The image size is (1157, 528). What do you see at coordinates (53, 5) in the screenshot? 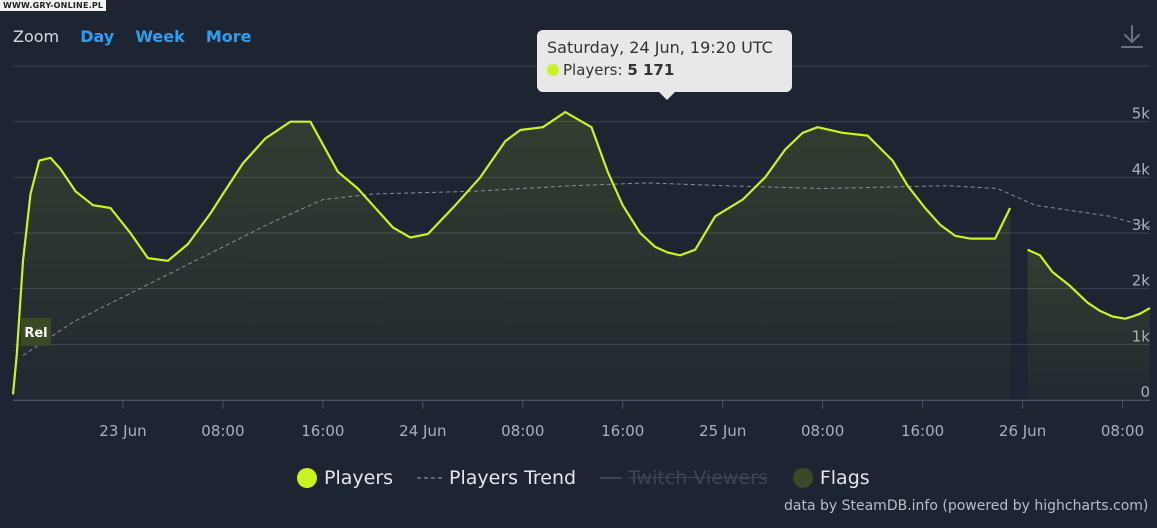
I see `watermark-logo: WWW.GRY-ONLINE.PL` at bounding box center [53, 5].